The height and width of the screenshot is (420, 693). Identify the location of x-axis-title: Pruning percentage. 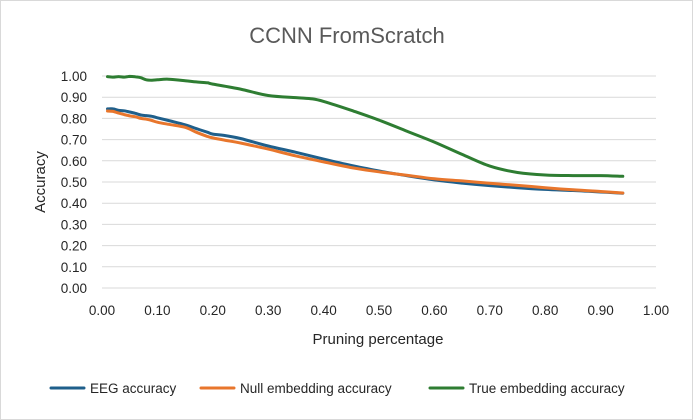
(378, 339).